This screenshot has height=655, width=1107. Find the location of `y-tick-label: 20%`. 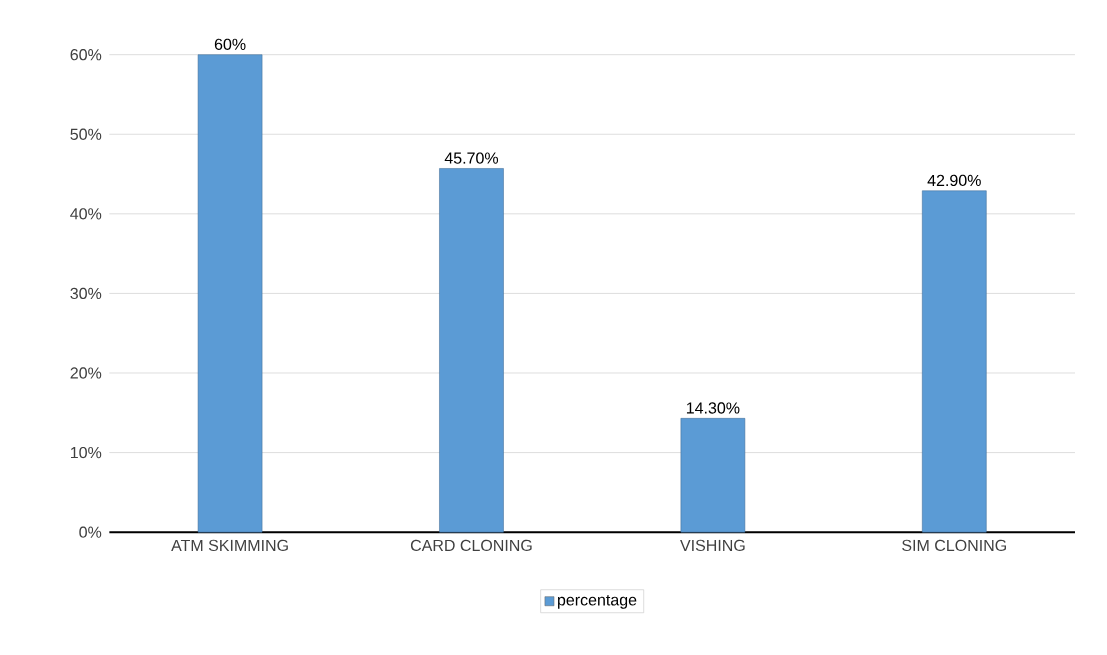

y-tick-label: 20% is located at coordinates (86, 373).